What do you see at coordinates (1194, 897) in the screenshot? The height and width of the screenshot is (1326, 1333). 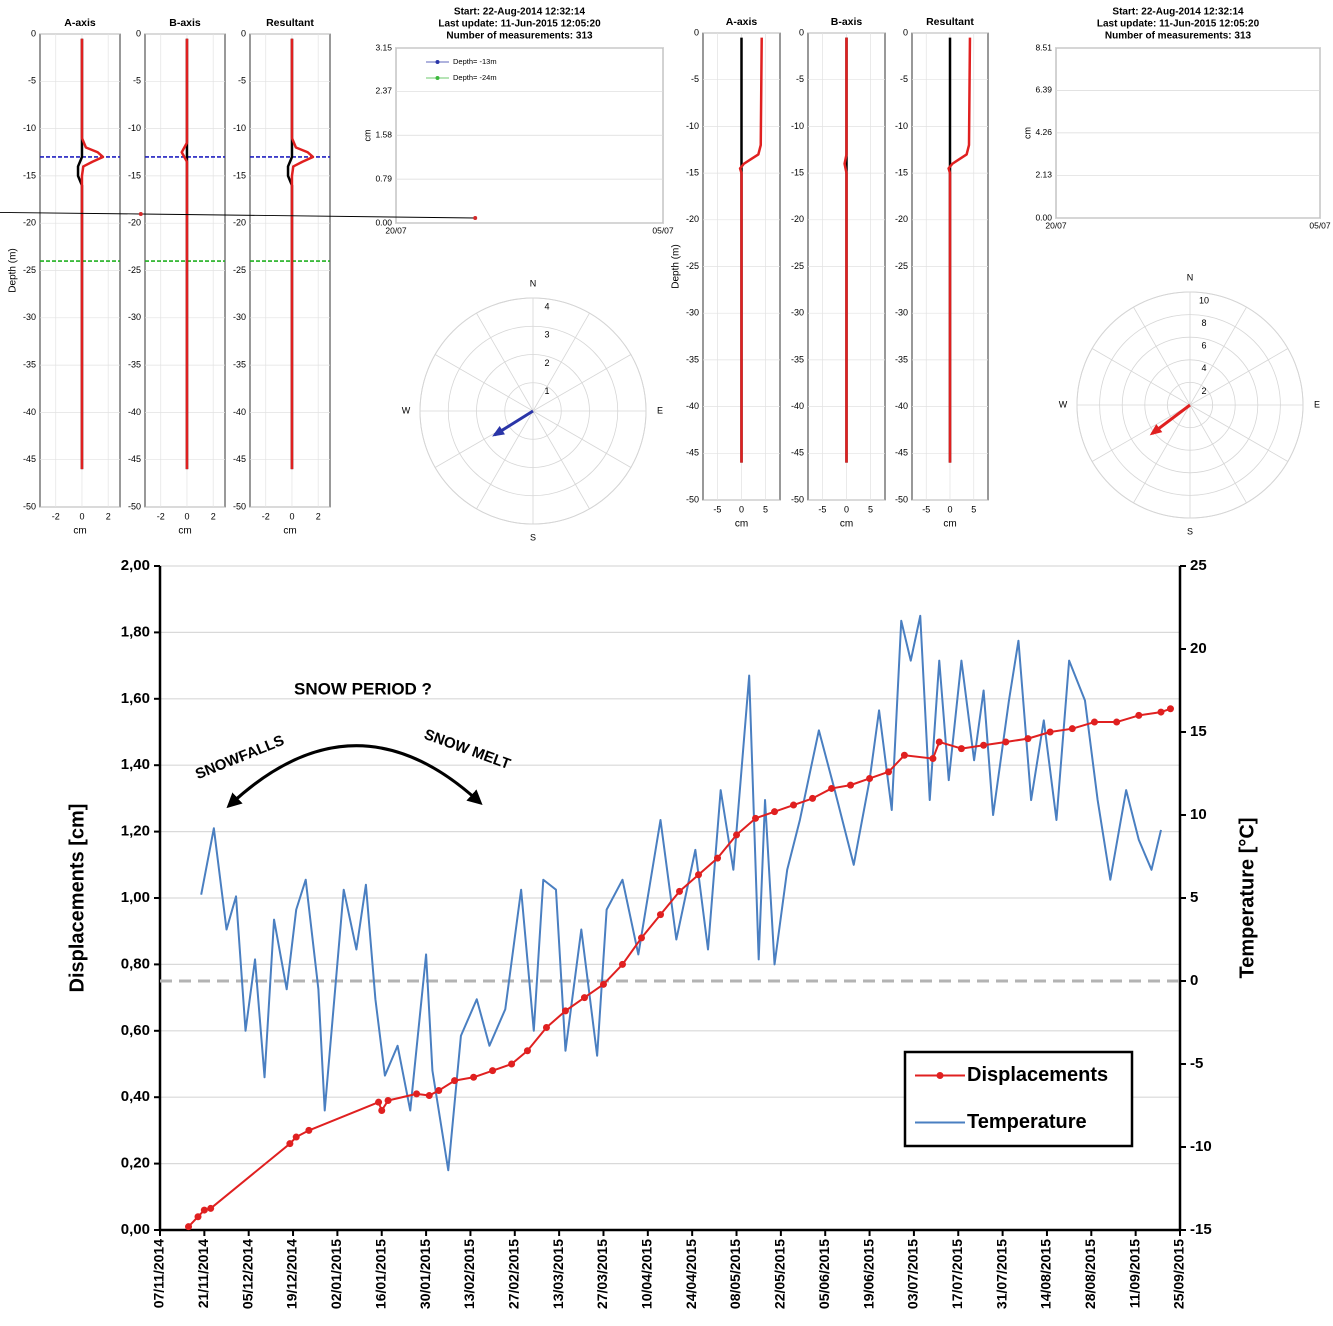 I see `y2-tick-label: 5` at bounding box center [1194, 897].